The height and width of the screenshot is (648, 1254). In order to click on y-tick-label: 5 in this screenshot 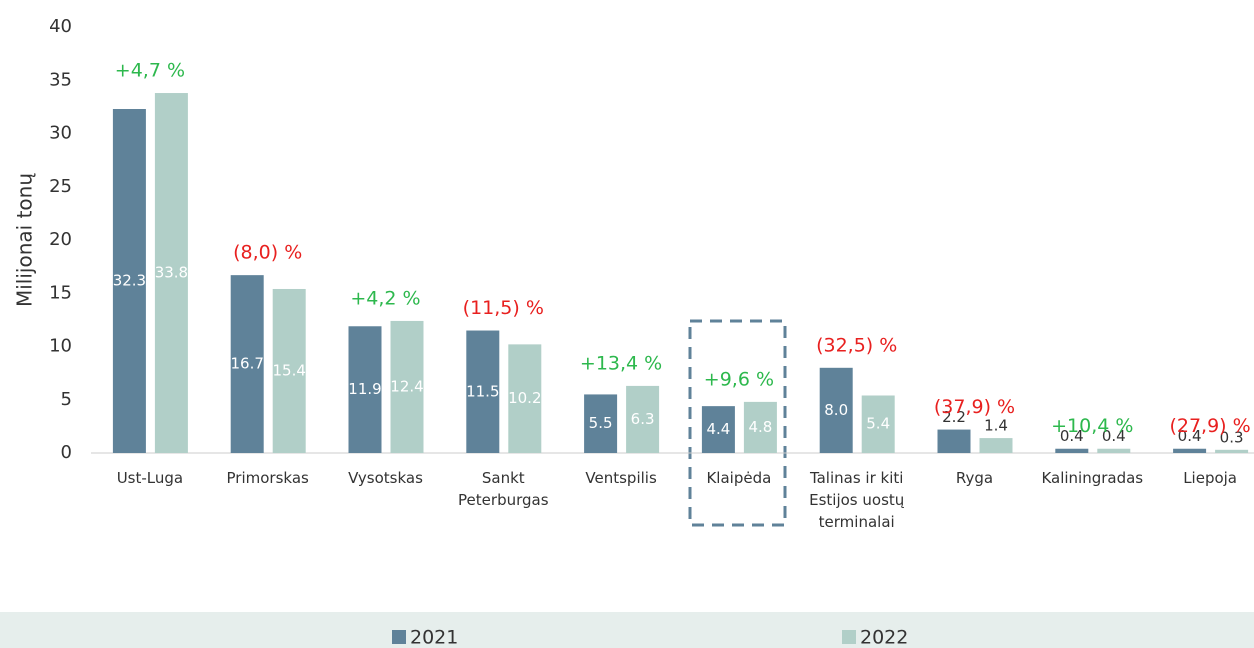, I will do `click(66, 399)`.